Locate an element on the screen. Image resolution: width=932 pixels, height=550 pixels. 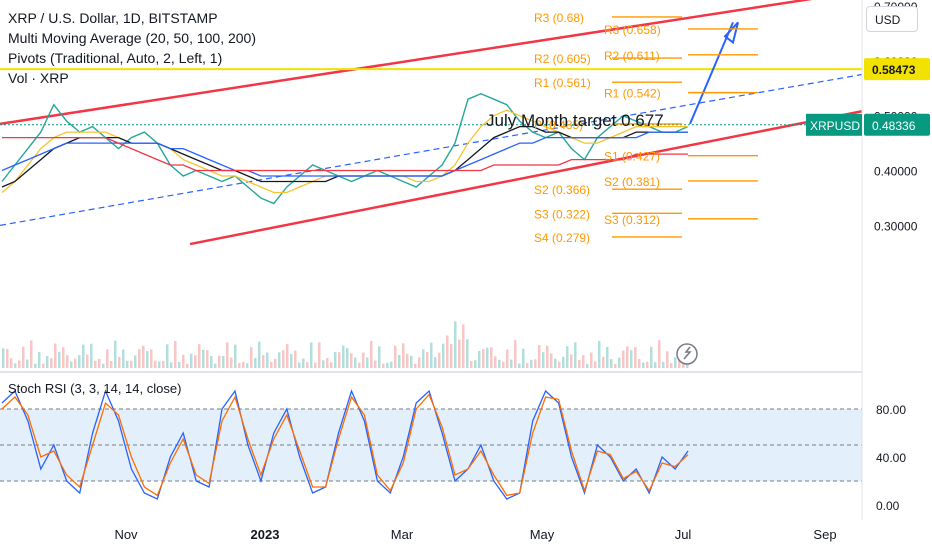
pivot-label: R3 (0.68) is located at coordinates (559, 18).